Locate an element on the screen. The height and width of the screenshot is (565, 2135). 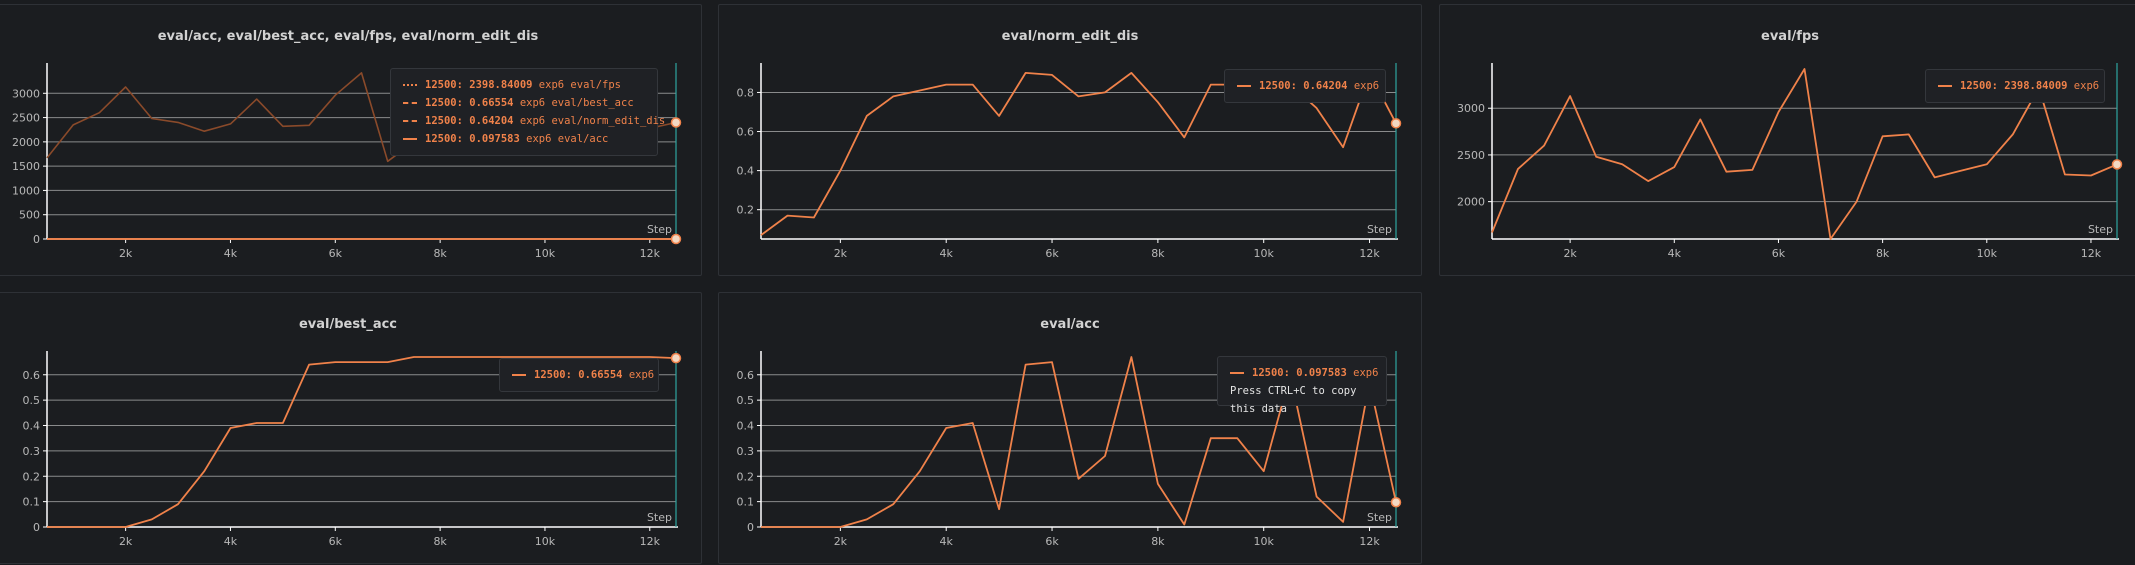
legend-entry: 12500: 2398.84009 exp6 is located at coordinates (2018, 86).